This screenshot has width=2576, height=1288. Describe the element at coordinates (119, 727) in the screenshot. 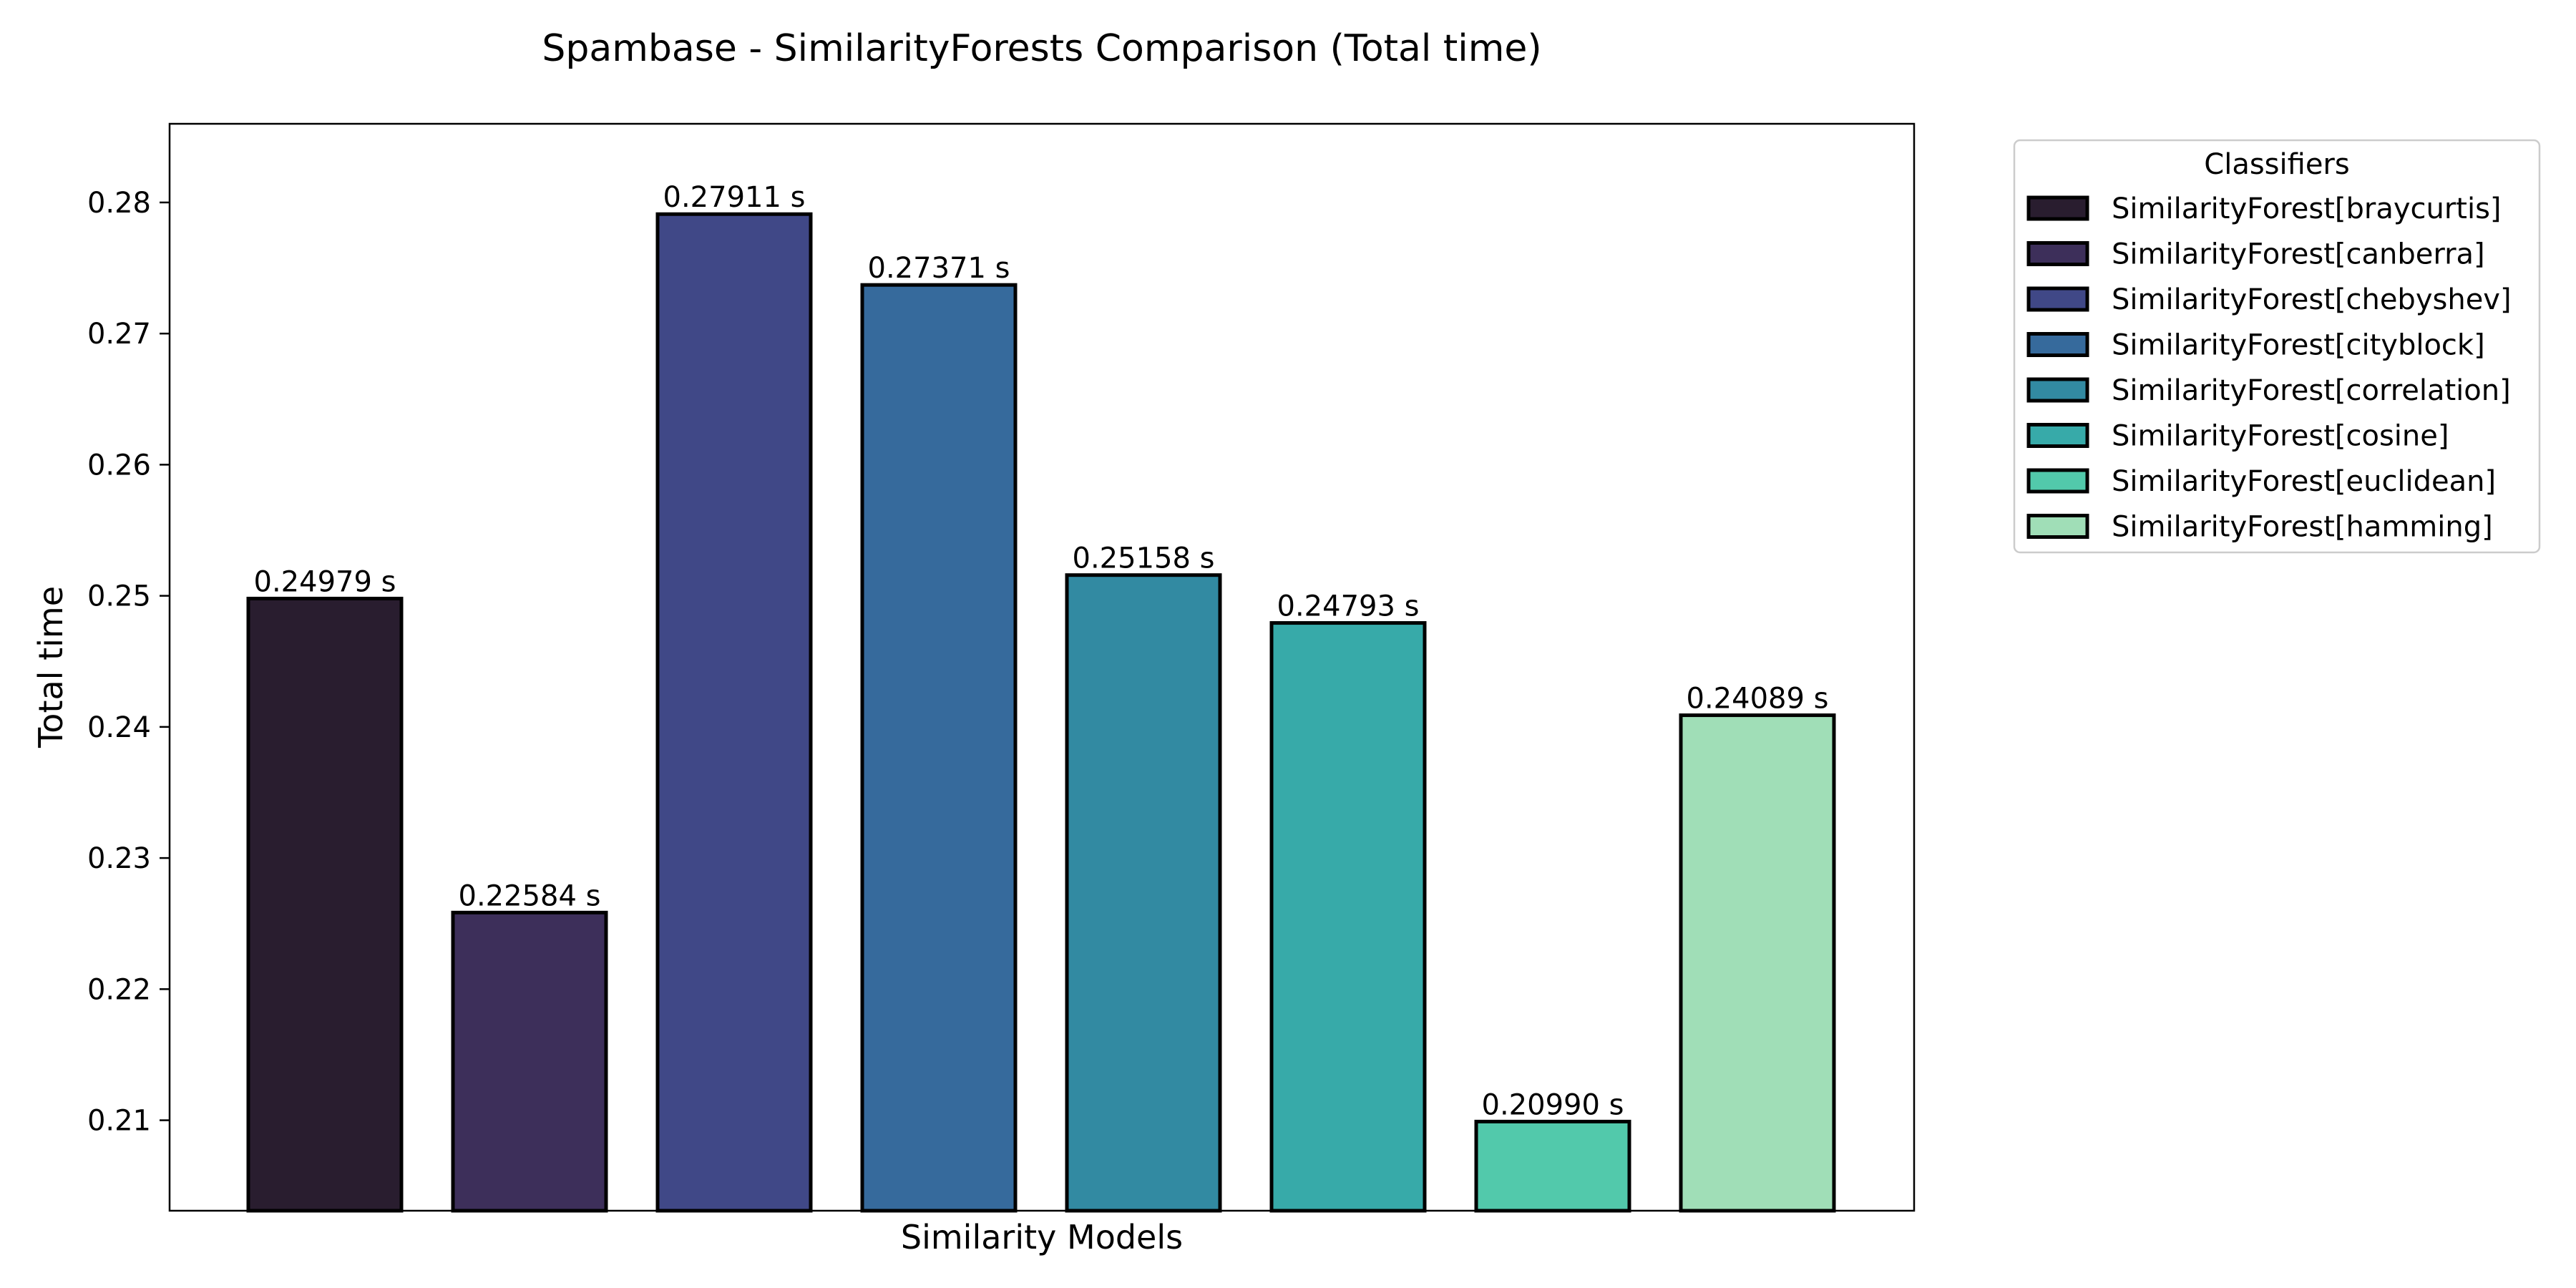

I see `y-tick-label: 0.24` at that location.